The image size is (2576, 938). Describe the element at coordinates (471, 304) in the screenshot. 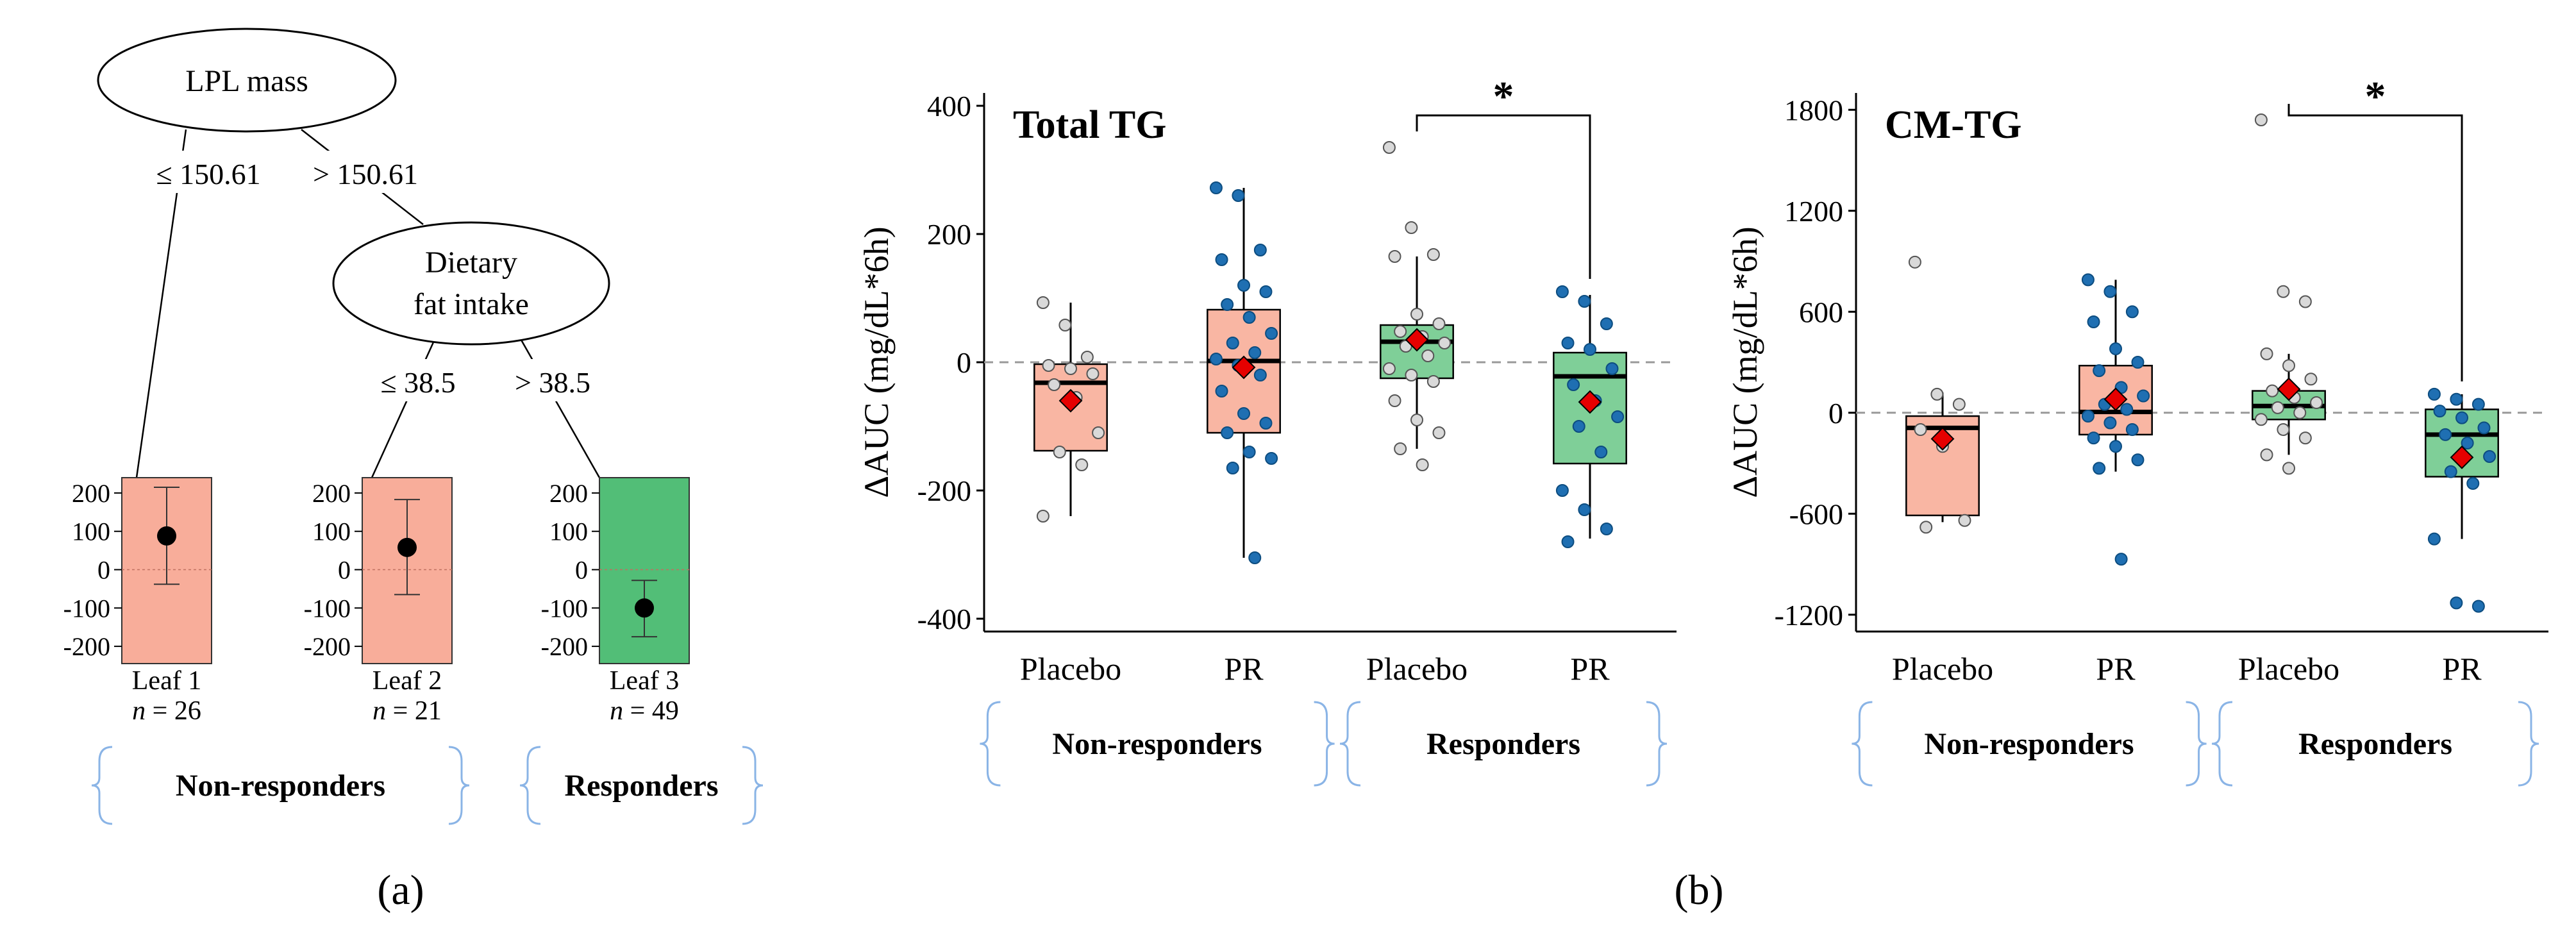

I see `tree-node-dietary-fat-line2: fat intake` at that location.